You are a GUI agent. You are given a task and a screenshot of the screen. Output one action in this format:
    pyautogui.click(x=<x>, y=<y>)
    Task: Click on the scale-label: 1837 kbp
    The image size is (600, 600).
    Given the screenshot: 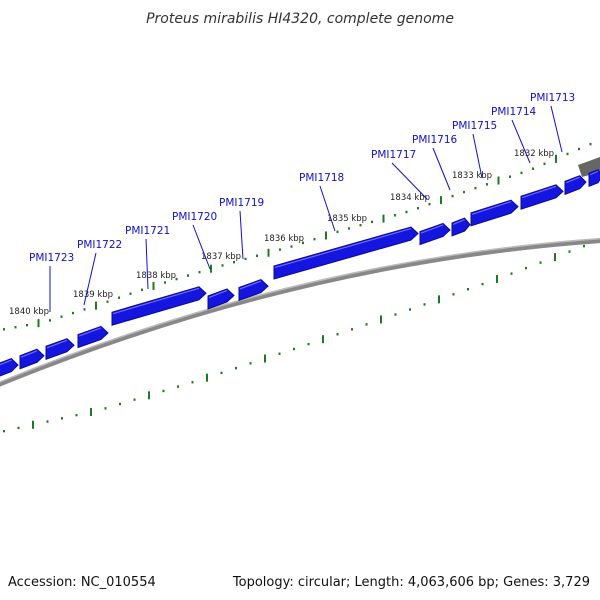 What is the action you would take?
    pyautogui.click(x=221, y=257)
    